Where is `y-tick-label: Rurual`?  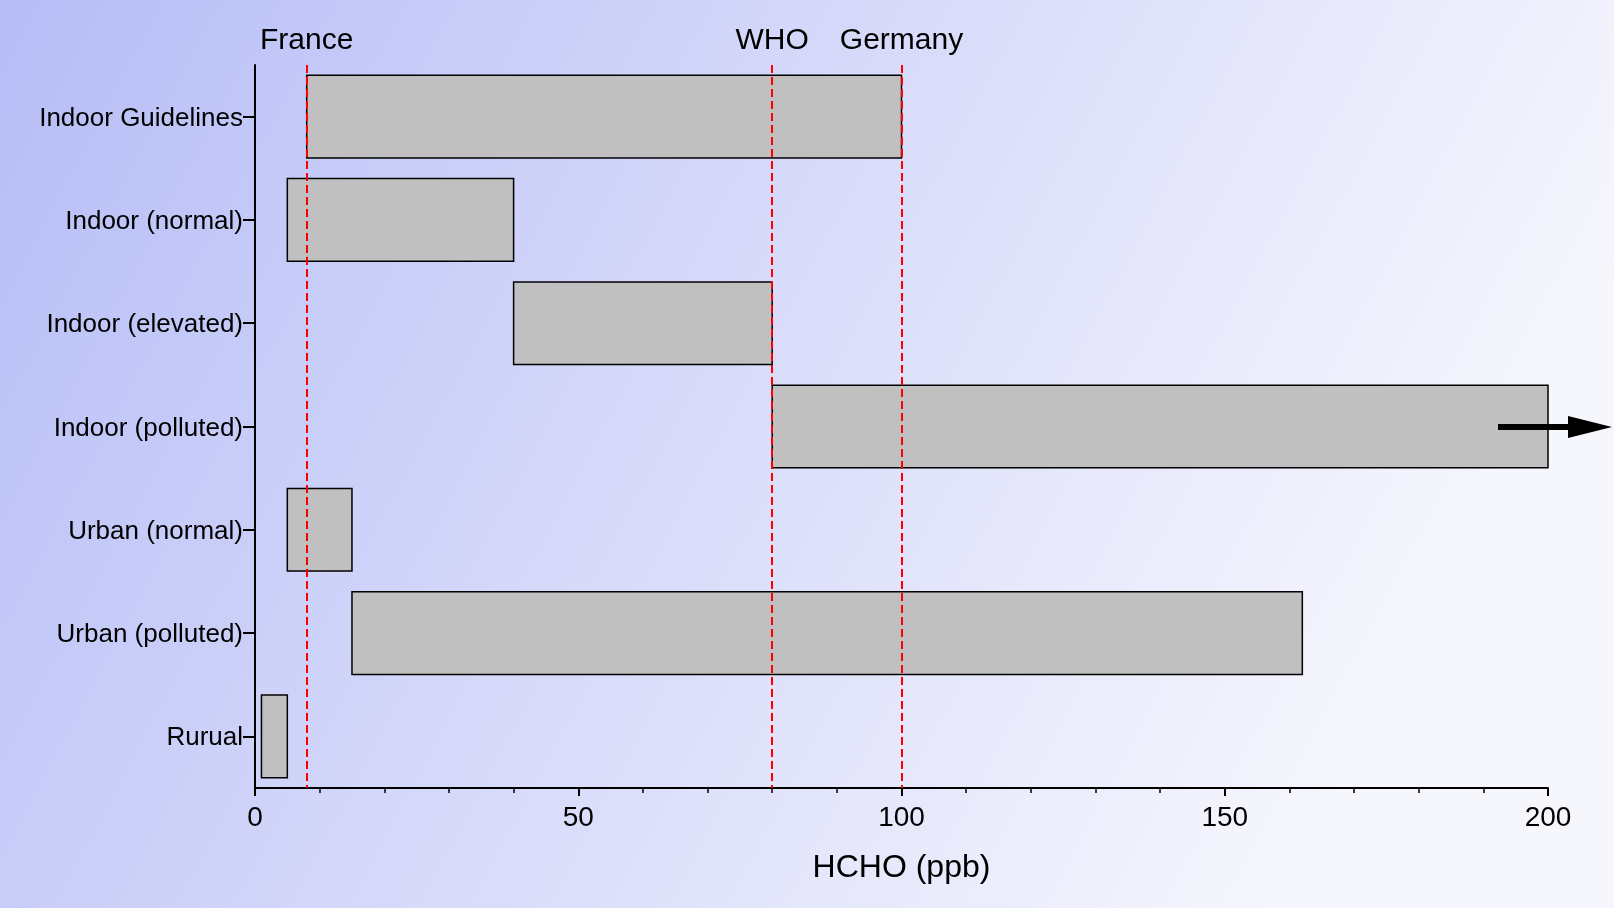 y-tick-label: Rurual is located at coordinates (204, 736).